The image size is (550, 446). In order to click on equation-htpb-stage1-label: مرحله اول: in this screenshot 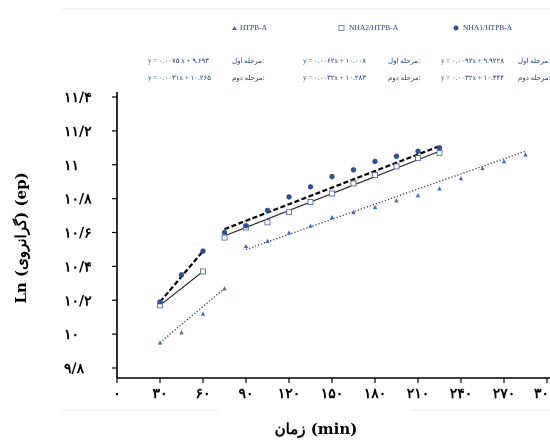, I will do `click(248, 61)`.